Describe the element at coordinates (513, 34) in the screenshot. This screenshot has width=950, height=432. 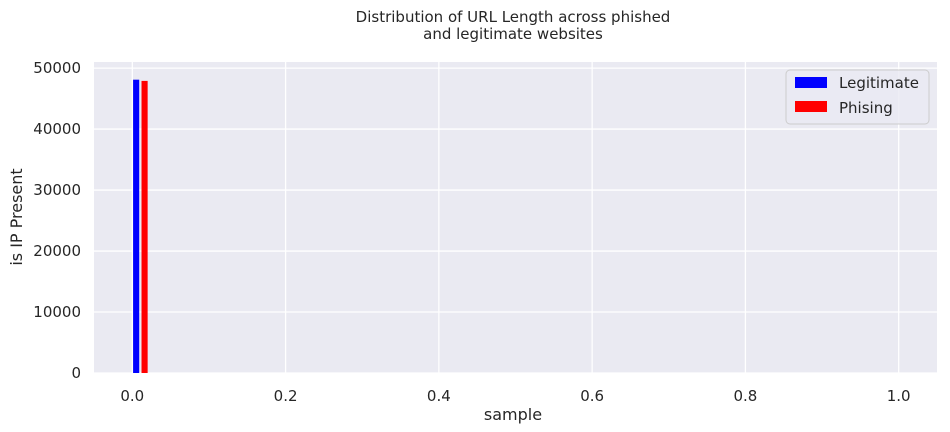
I see `chart-title-line-2: and legitimate websites` at that location.